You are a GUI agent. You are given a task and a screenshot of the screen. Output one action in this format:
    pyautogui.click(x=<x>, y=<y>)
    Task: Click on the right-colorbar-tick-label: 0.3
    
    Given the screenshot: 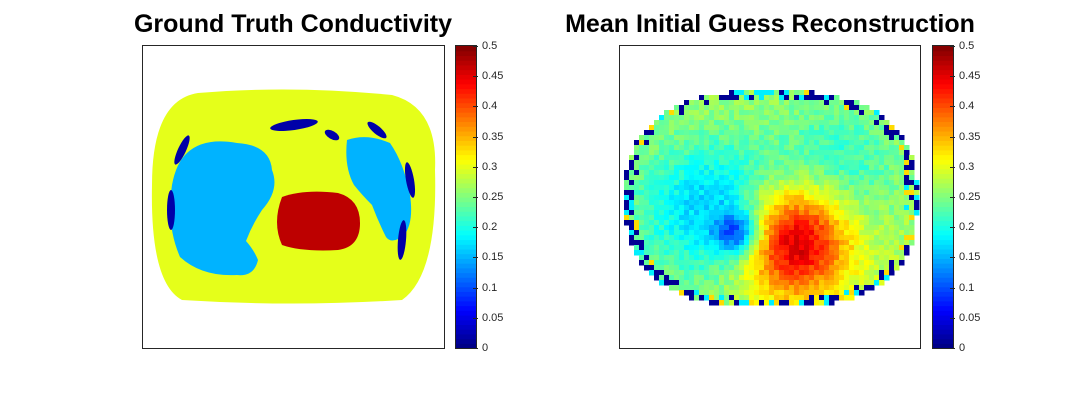 What is the action you would take?
    pyautogui.click(x=967, y=167)
    